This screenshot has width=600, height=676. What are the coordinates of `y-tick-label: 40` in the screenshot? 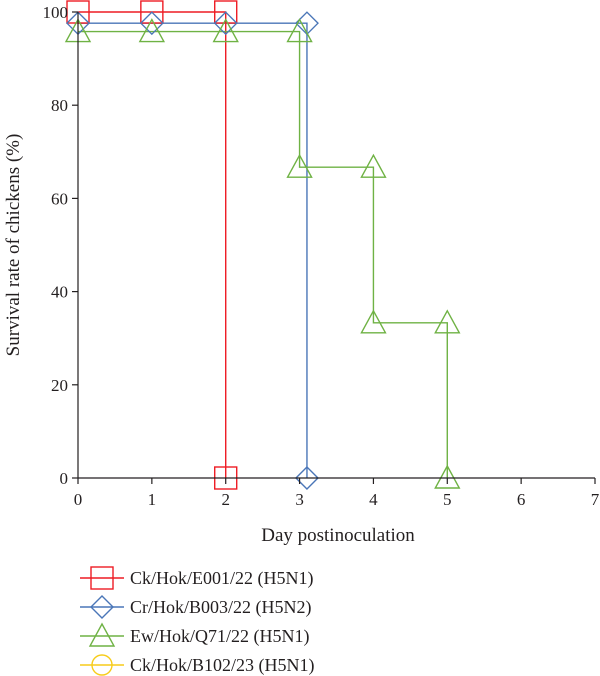 It's located at (59, 292).